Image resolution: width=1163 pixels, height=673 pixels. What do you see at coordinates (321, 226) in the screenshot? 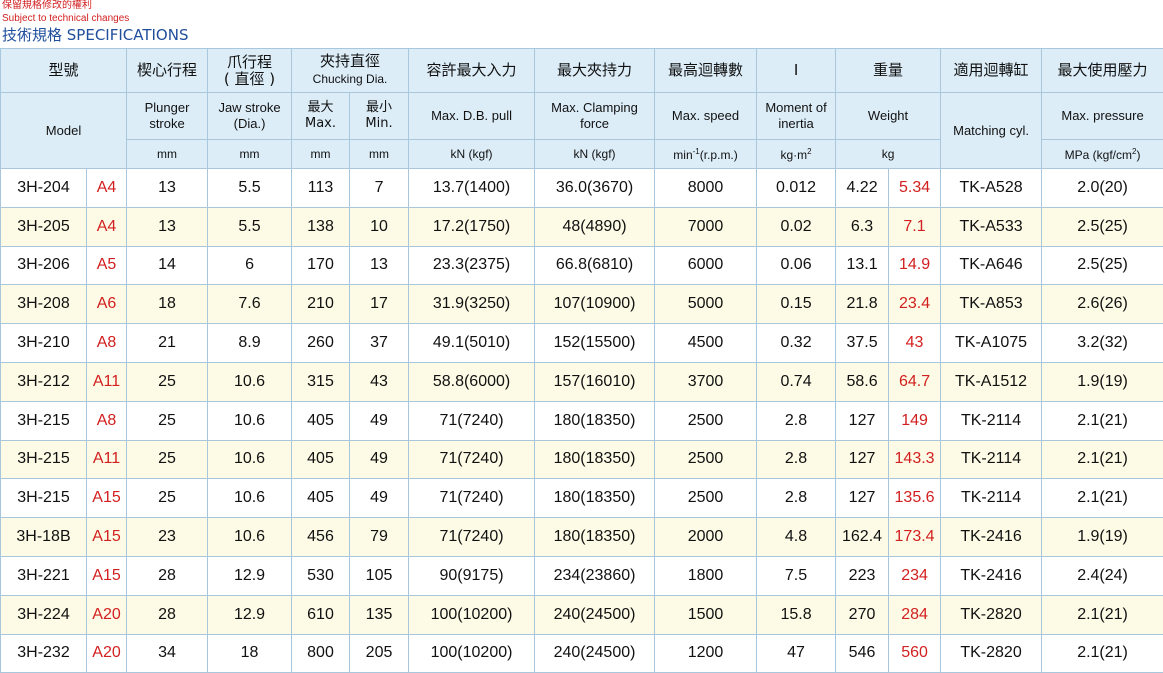
I see `cell-max: 138` at bounding box center [321, 226].